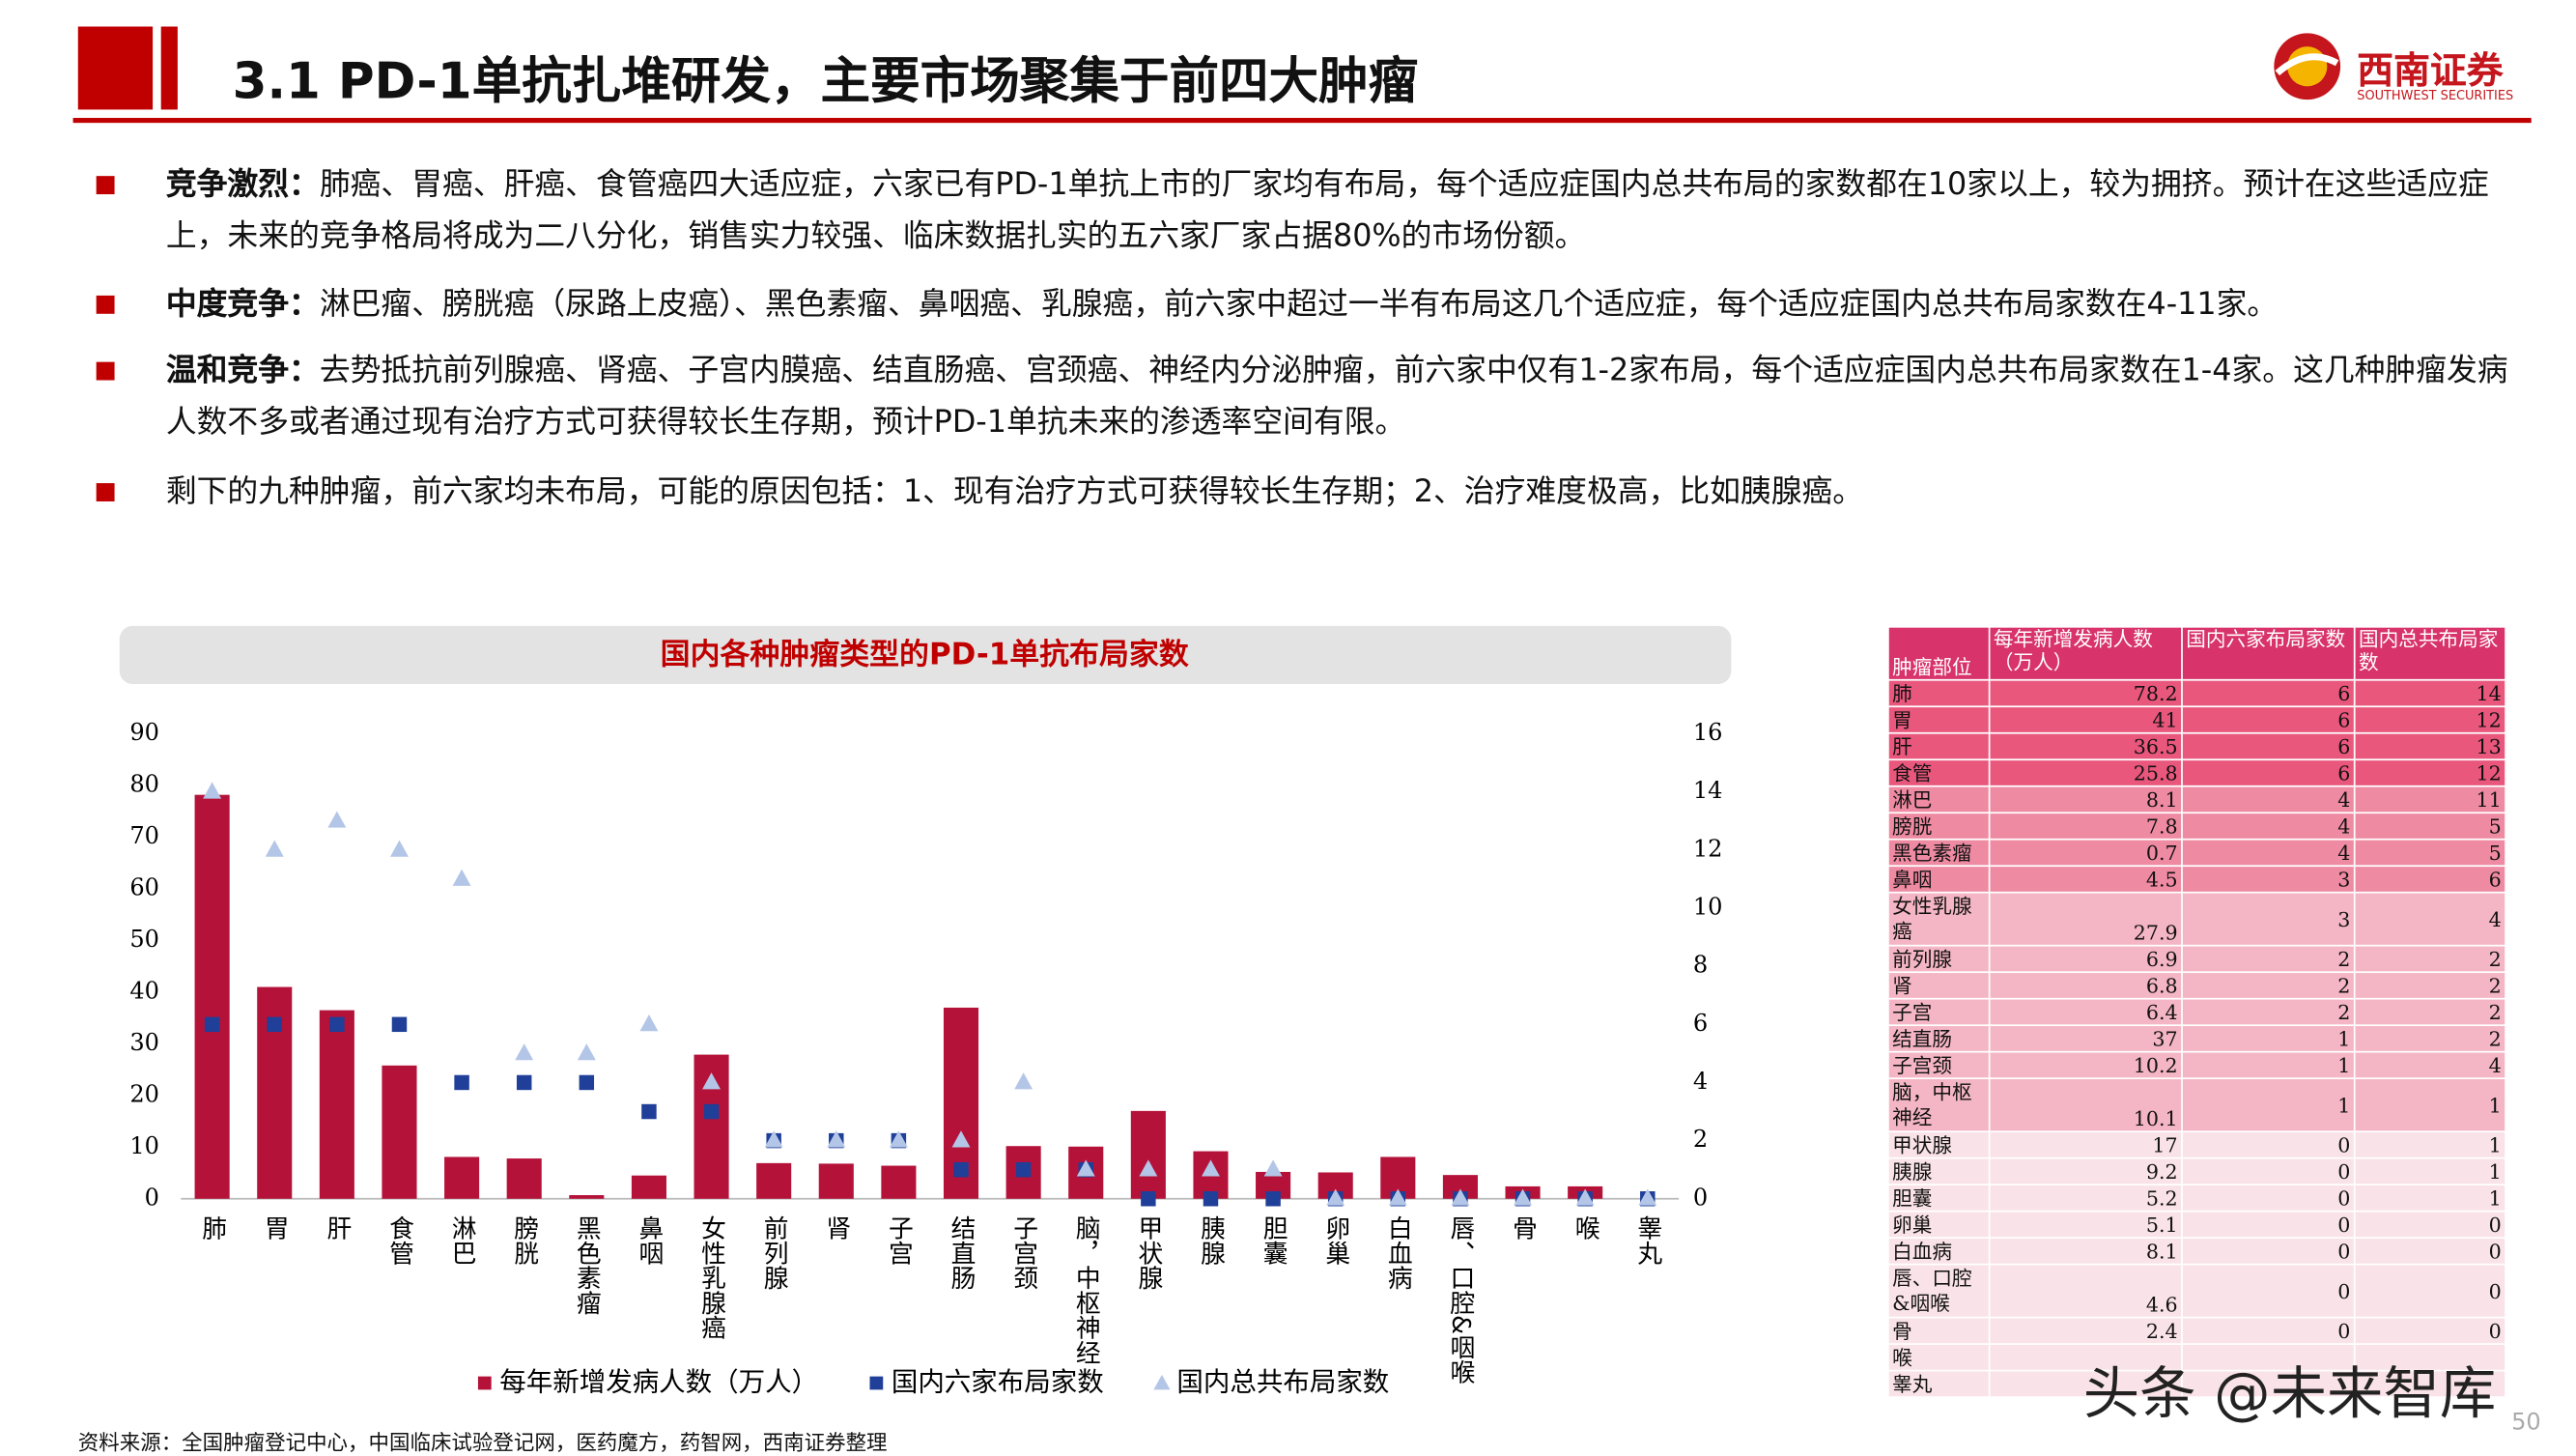 The height and width of the screenshot is (1456, 2576). I want to click on table-cell: 13, so click(2429, 746).